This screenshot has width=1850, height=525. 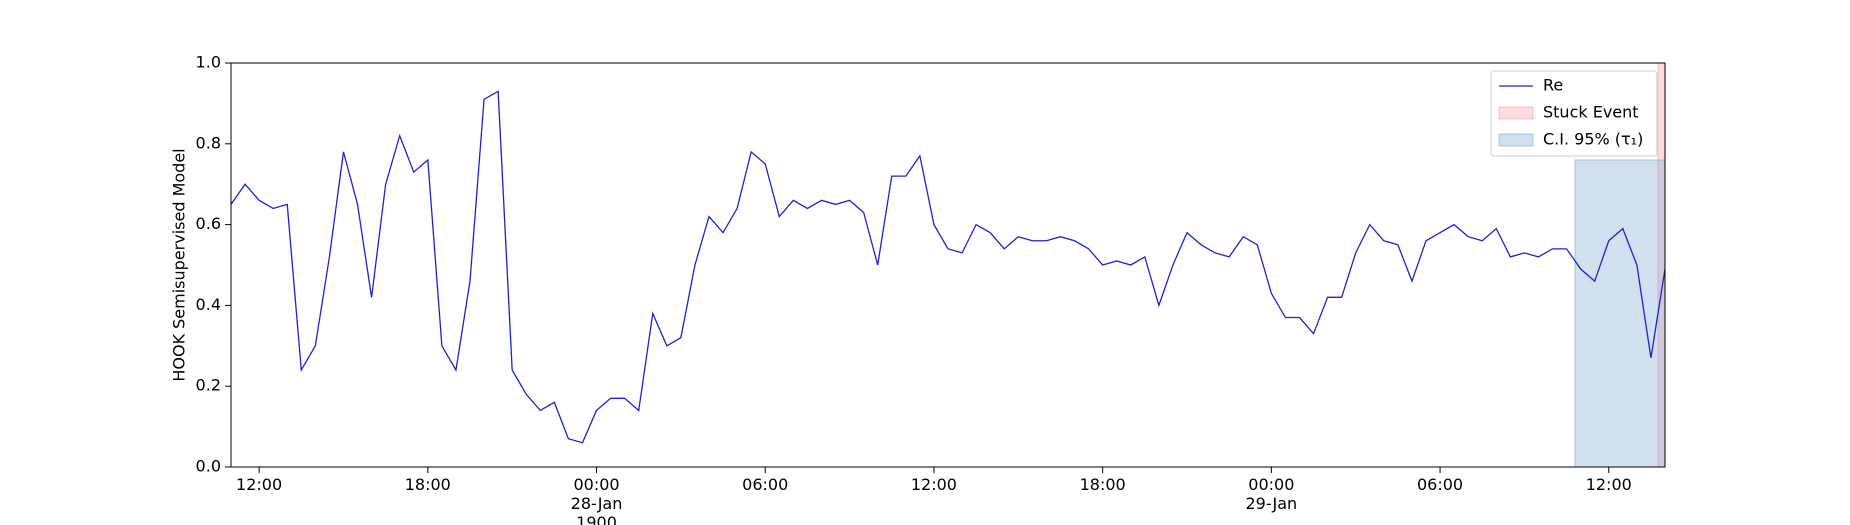 I want to click on y-axis-label: HOOK Semisupervised Model, so click(x=179, y=264).